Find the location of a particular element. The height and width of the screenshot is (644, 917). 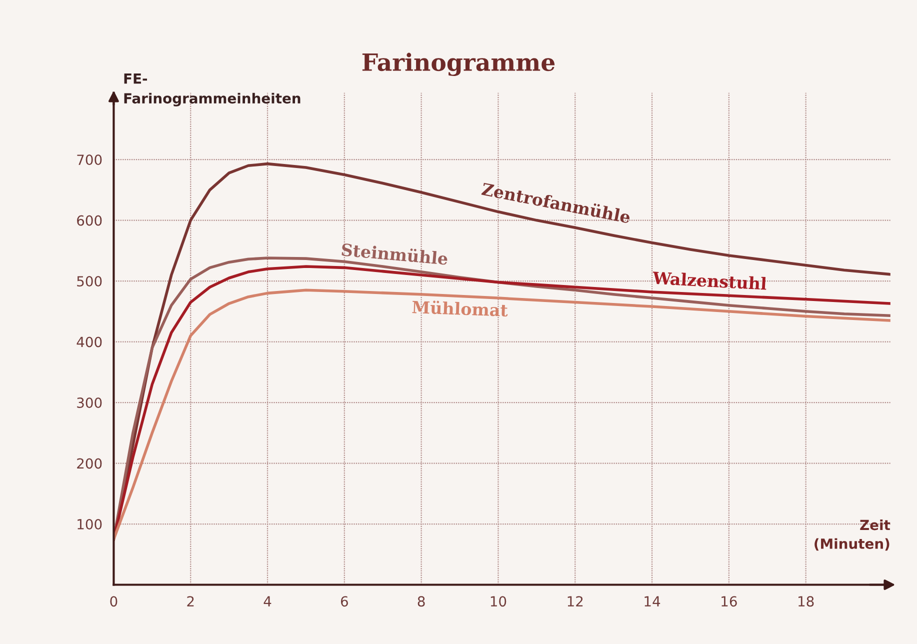

x-tick-label: 6 is located at coordinates (344, 601).